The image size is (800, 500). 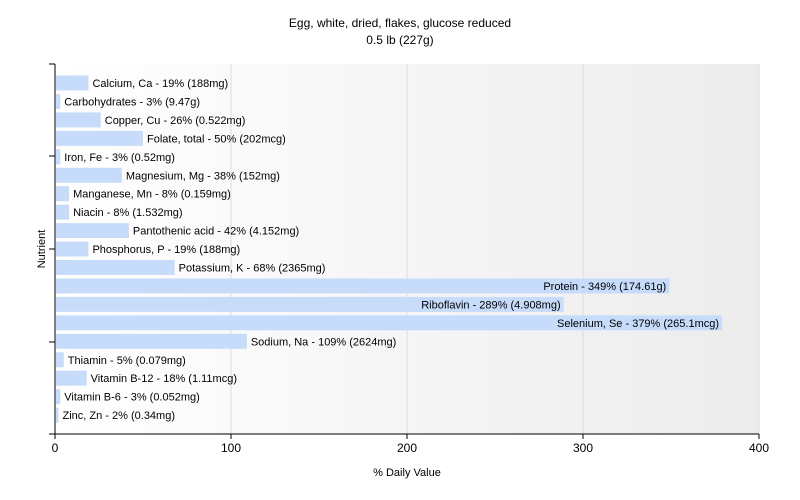 What do you see at coordinates (42, 249) in the screenshot?
I see `y-axis-label: Nutrient` at bounding box center [42, 249].